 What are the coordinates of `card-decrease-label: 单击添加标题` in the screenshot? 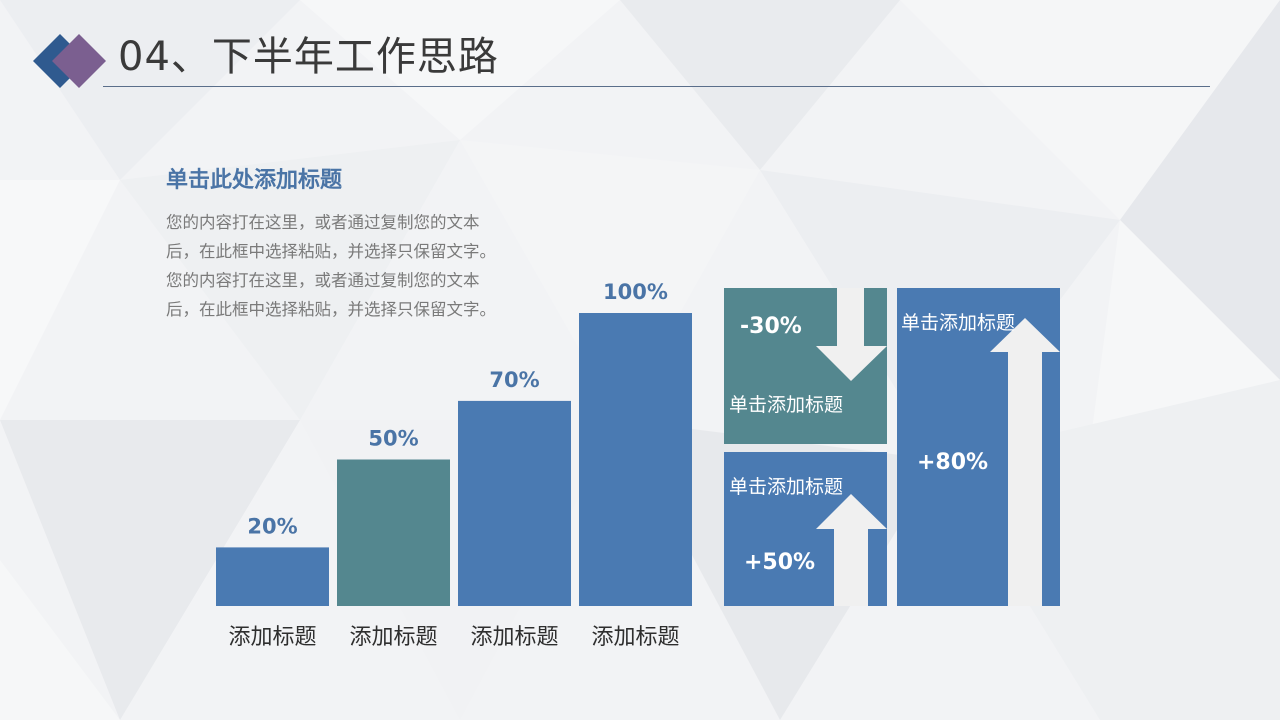 It's located at (786, 405).